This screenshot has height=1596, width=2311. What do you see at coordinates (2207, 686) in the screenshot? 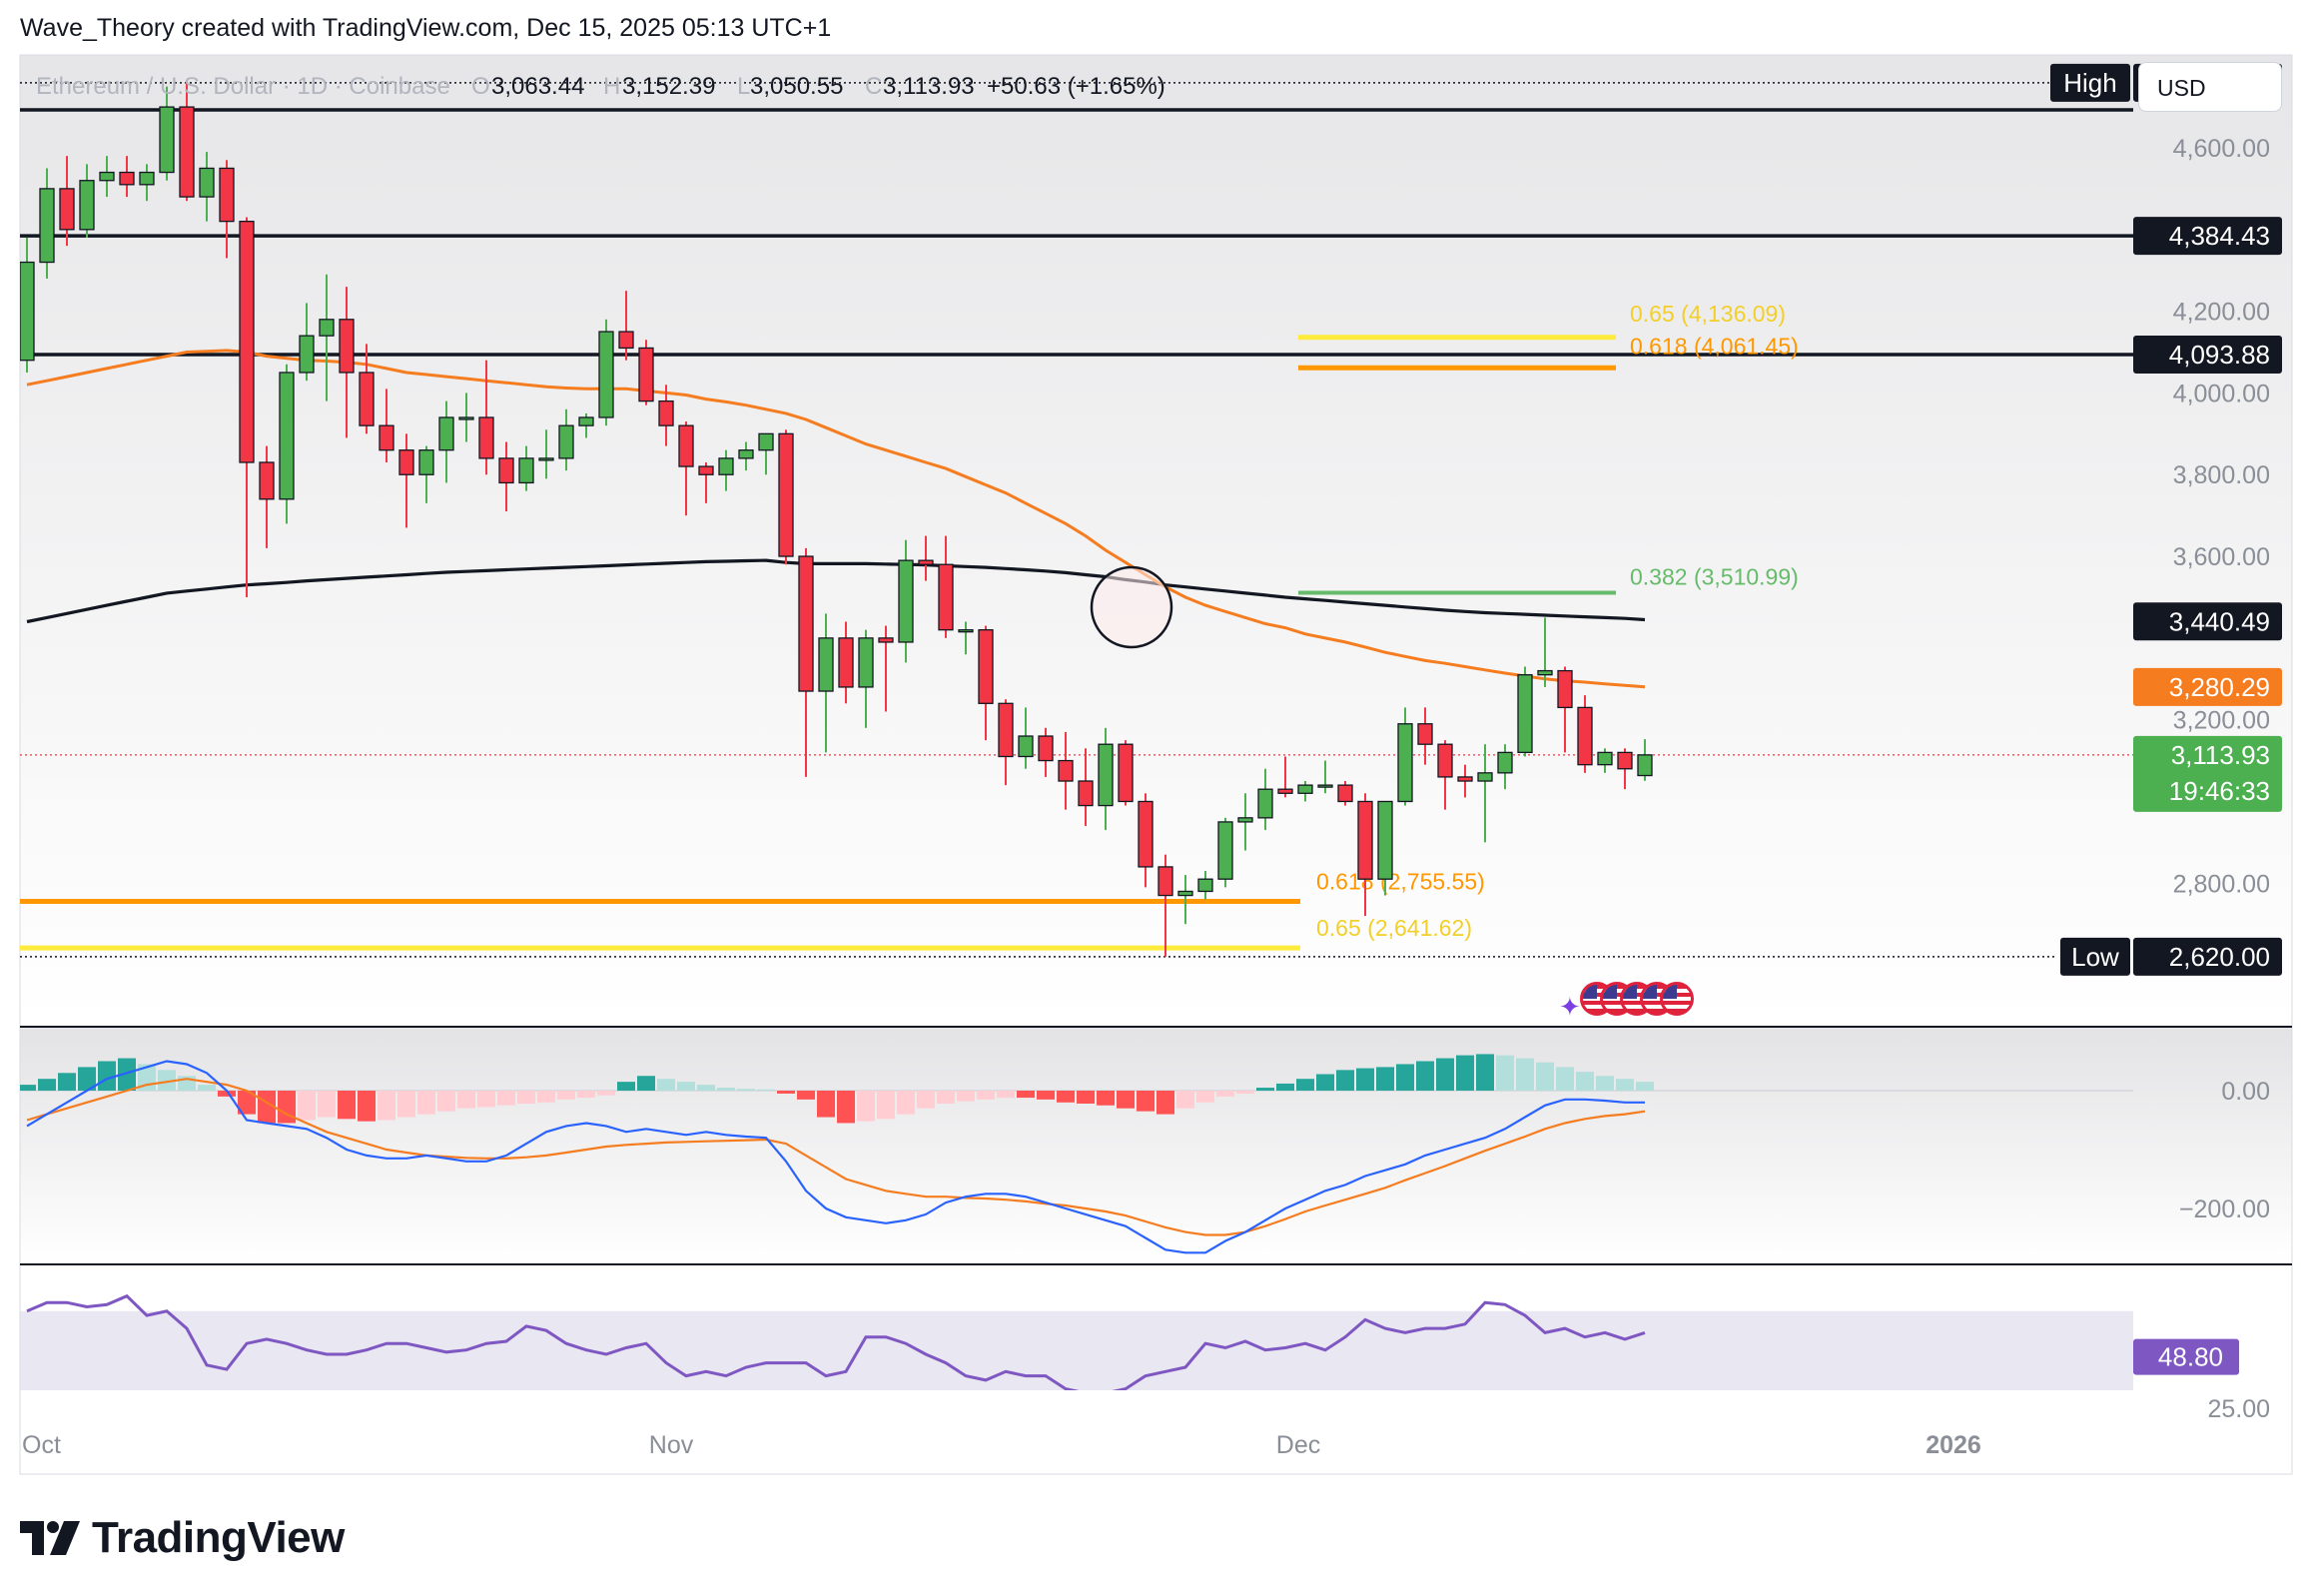
I see `ema50-price-tag: 3,280.29` at bounding box center [2207, 686].